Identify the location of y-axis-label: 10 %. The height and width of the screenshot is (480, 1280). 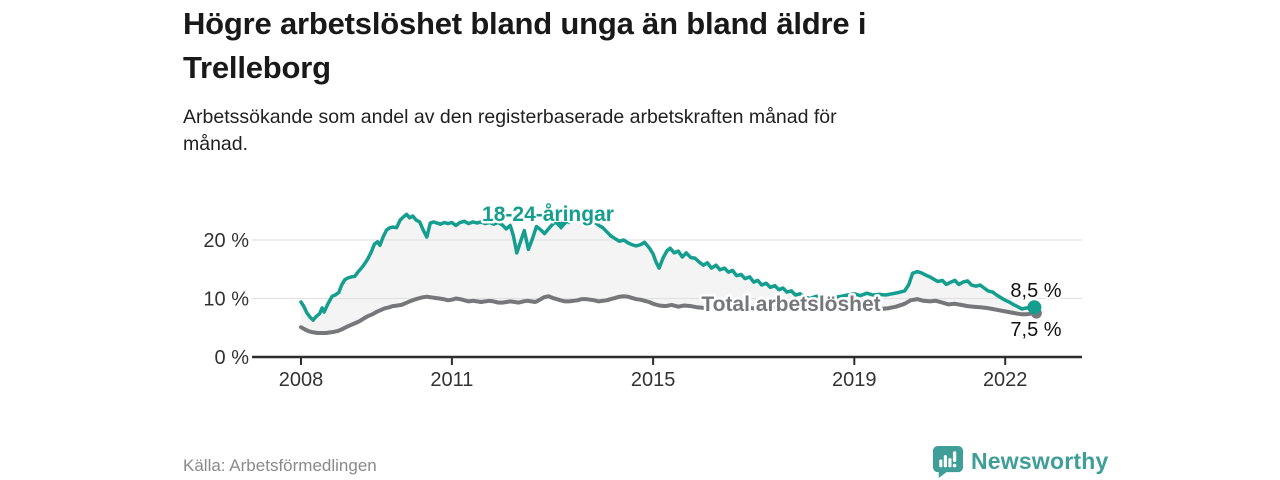
(226, 300).